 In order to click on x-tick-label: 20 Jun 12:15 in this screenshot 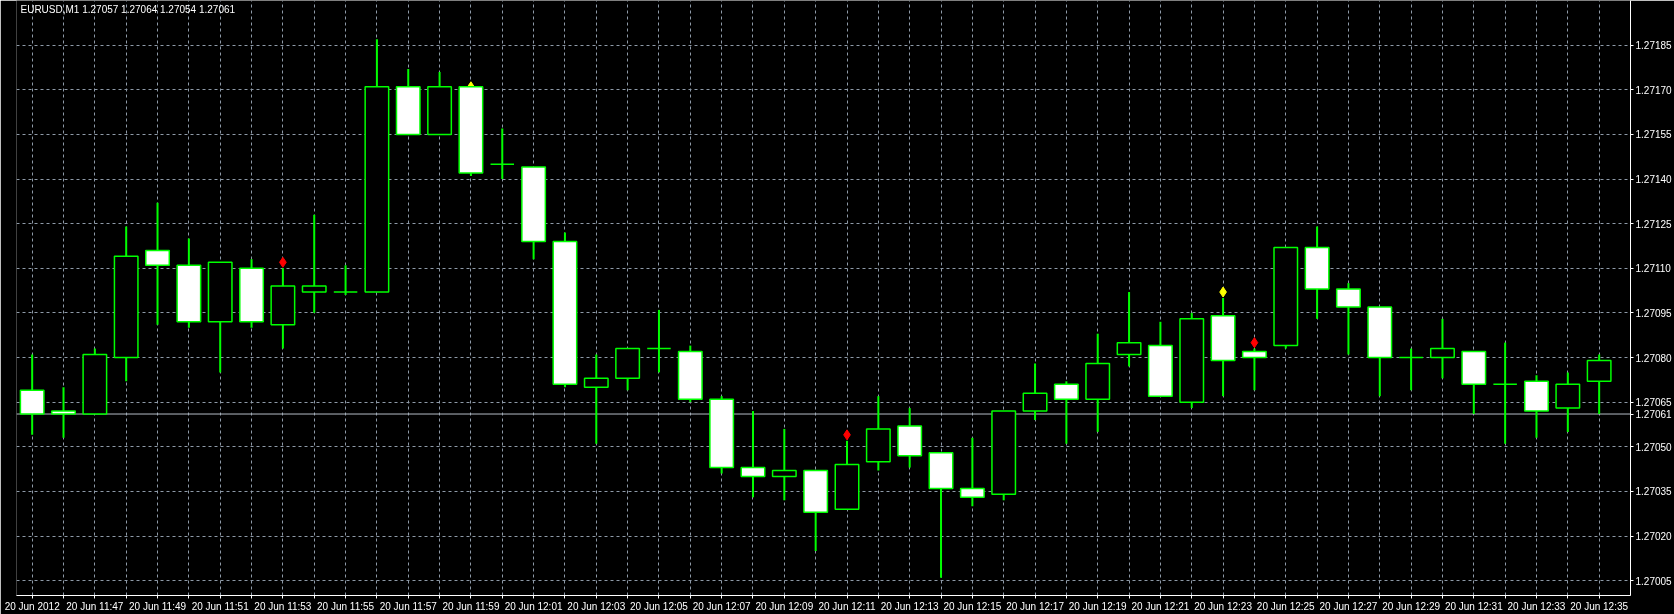, I will do `click(972, 606)`.